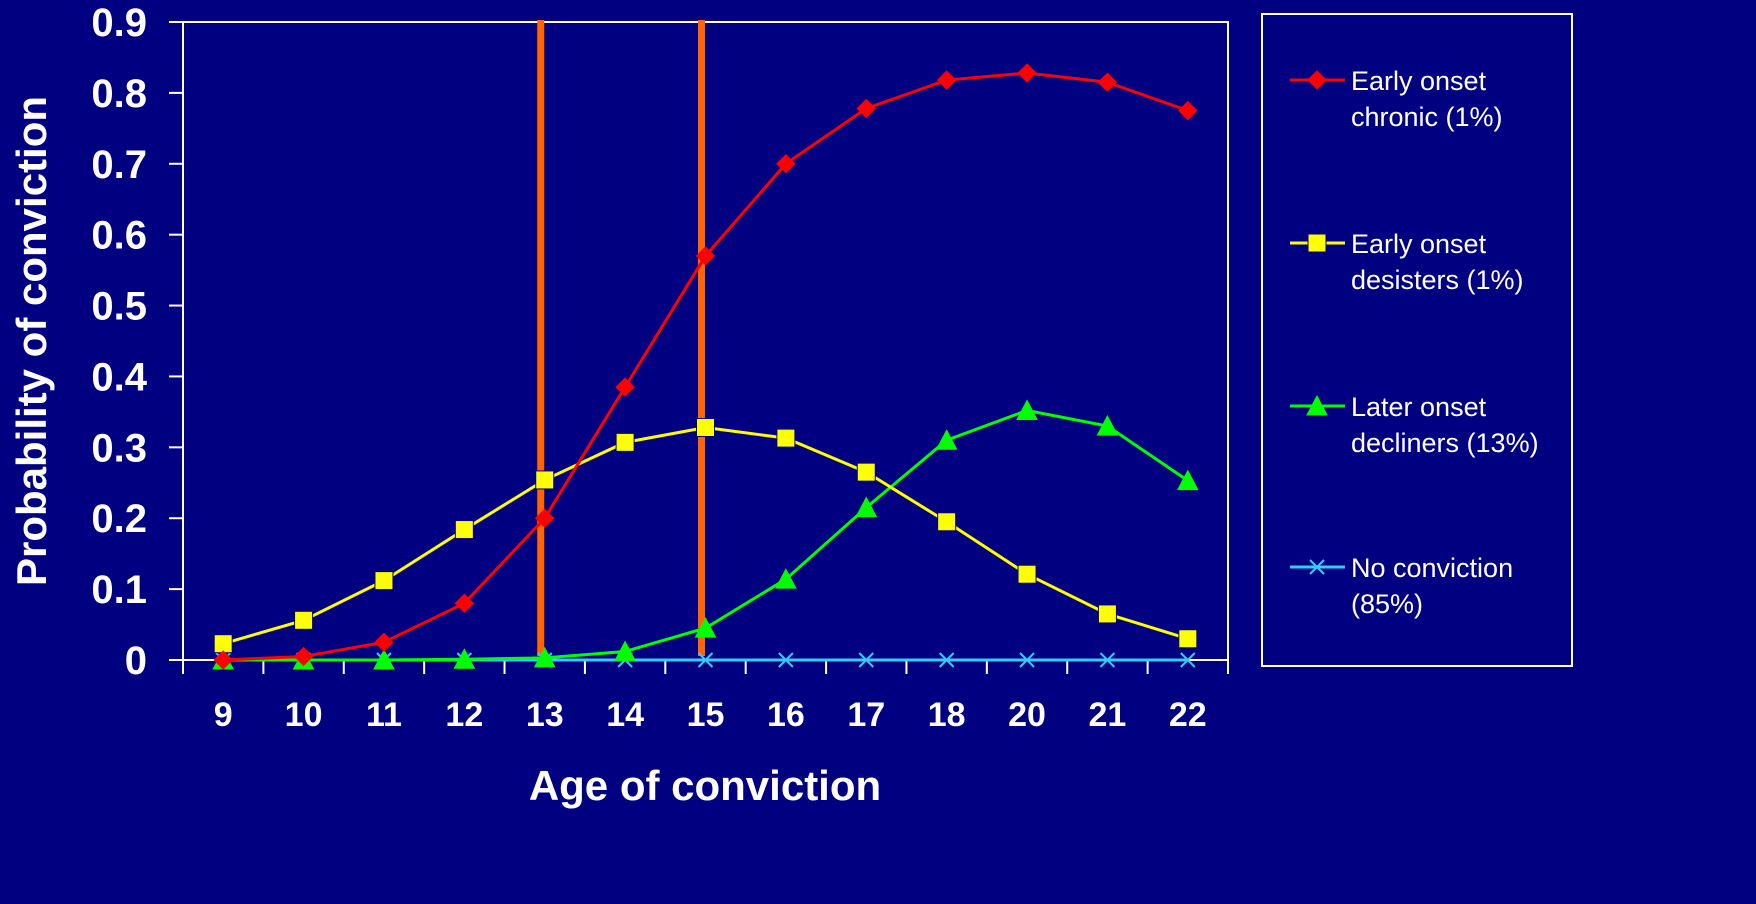 The width and height of the screenshot is (1756, 904). I want to click on legend-label: desisters (1%), so click(1437, 280).